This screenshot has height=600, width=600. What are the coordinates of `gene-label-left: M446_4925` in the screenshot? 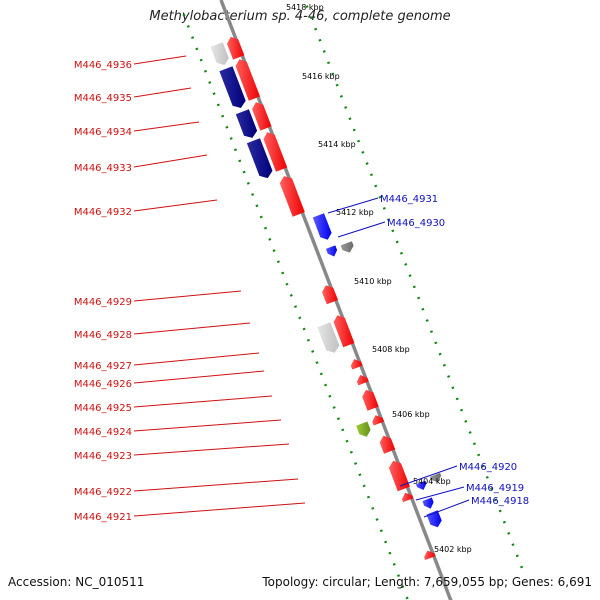 It's located at (103, 408).